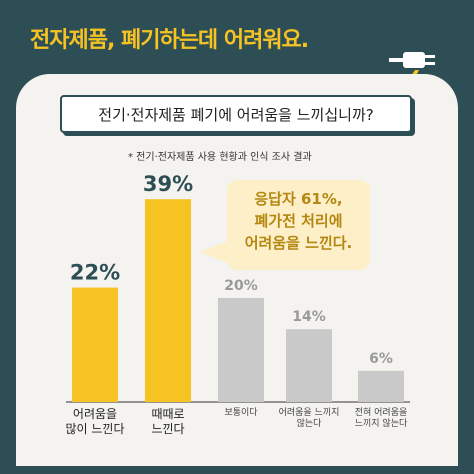 This screenshot has width=474, height=474. What do you see at coordinates (95, 273) in the screenshot?
I see `value-label-1: 22%` at bounding box center [95, 273].